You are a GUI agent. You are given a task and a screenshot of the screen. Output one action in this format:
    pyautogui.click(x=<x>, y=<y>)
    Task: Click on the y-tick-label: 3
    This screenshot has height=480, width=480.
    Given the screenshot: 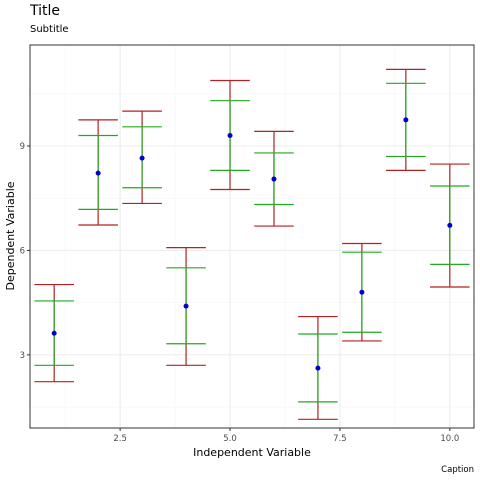 What is the action you would take?
    pyautogui.click(x=22, y=356)
    